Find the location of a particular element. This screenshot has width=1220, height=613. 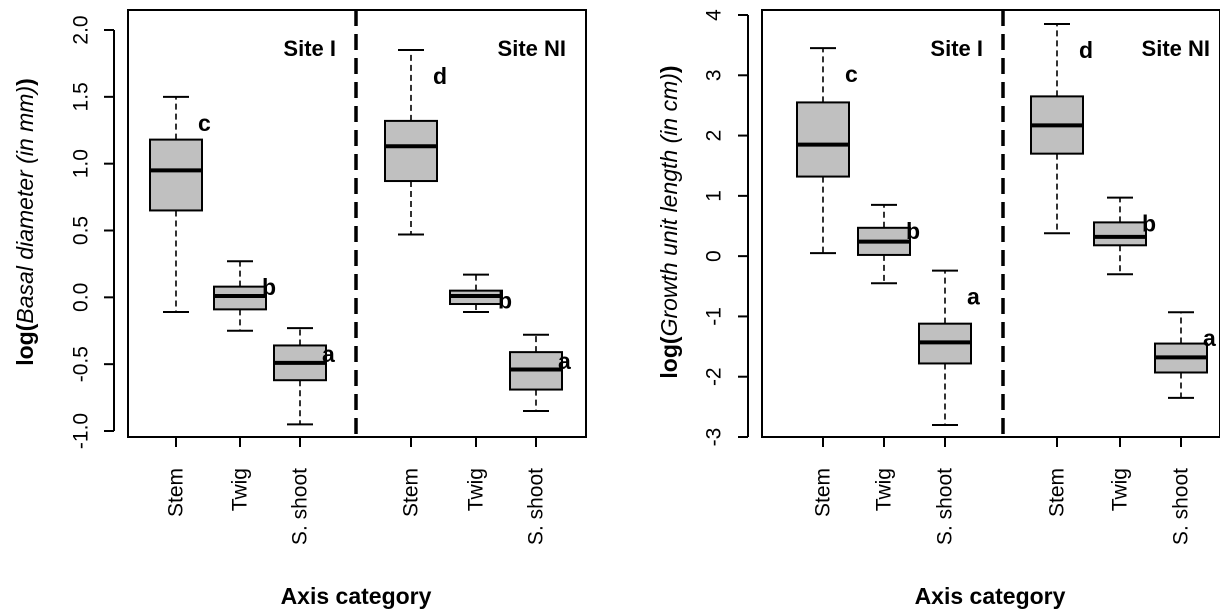

y-tick-label: 3 is located at coordinates (714, 75).